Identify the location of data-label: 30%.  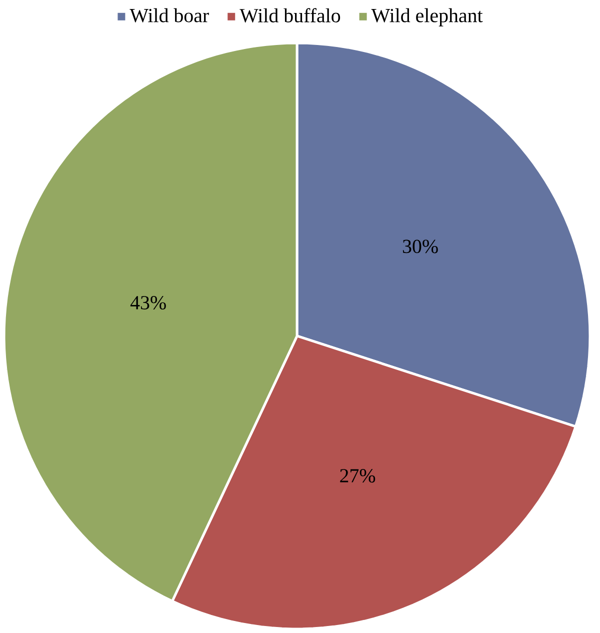
(420, 247).